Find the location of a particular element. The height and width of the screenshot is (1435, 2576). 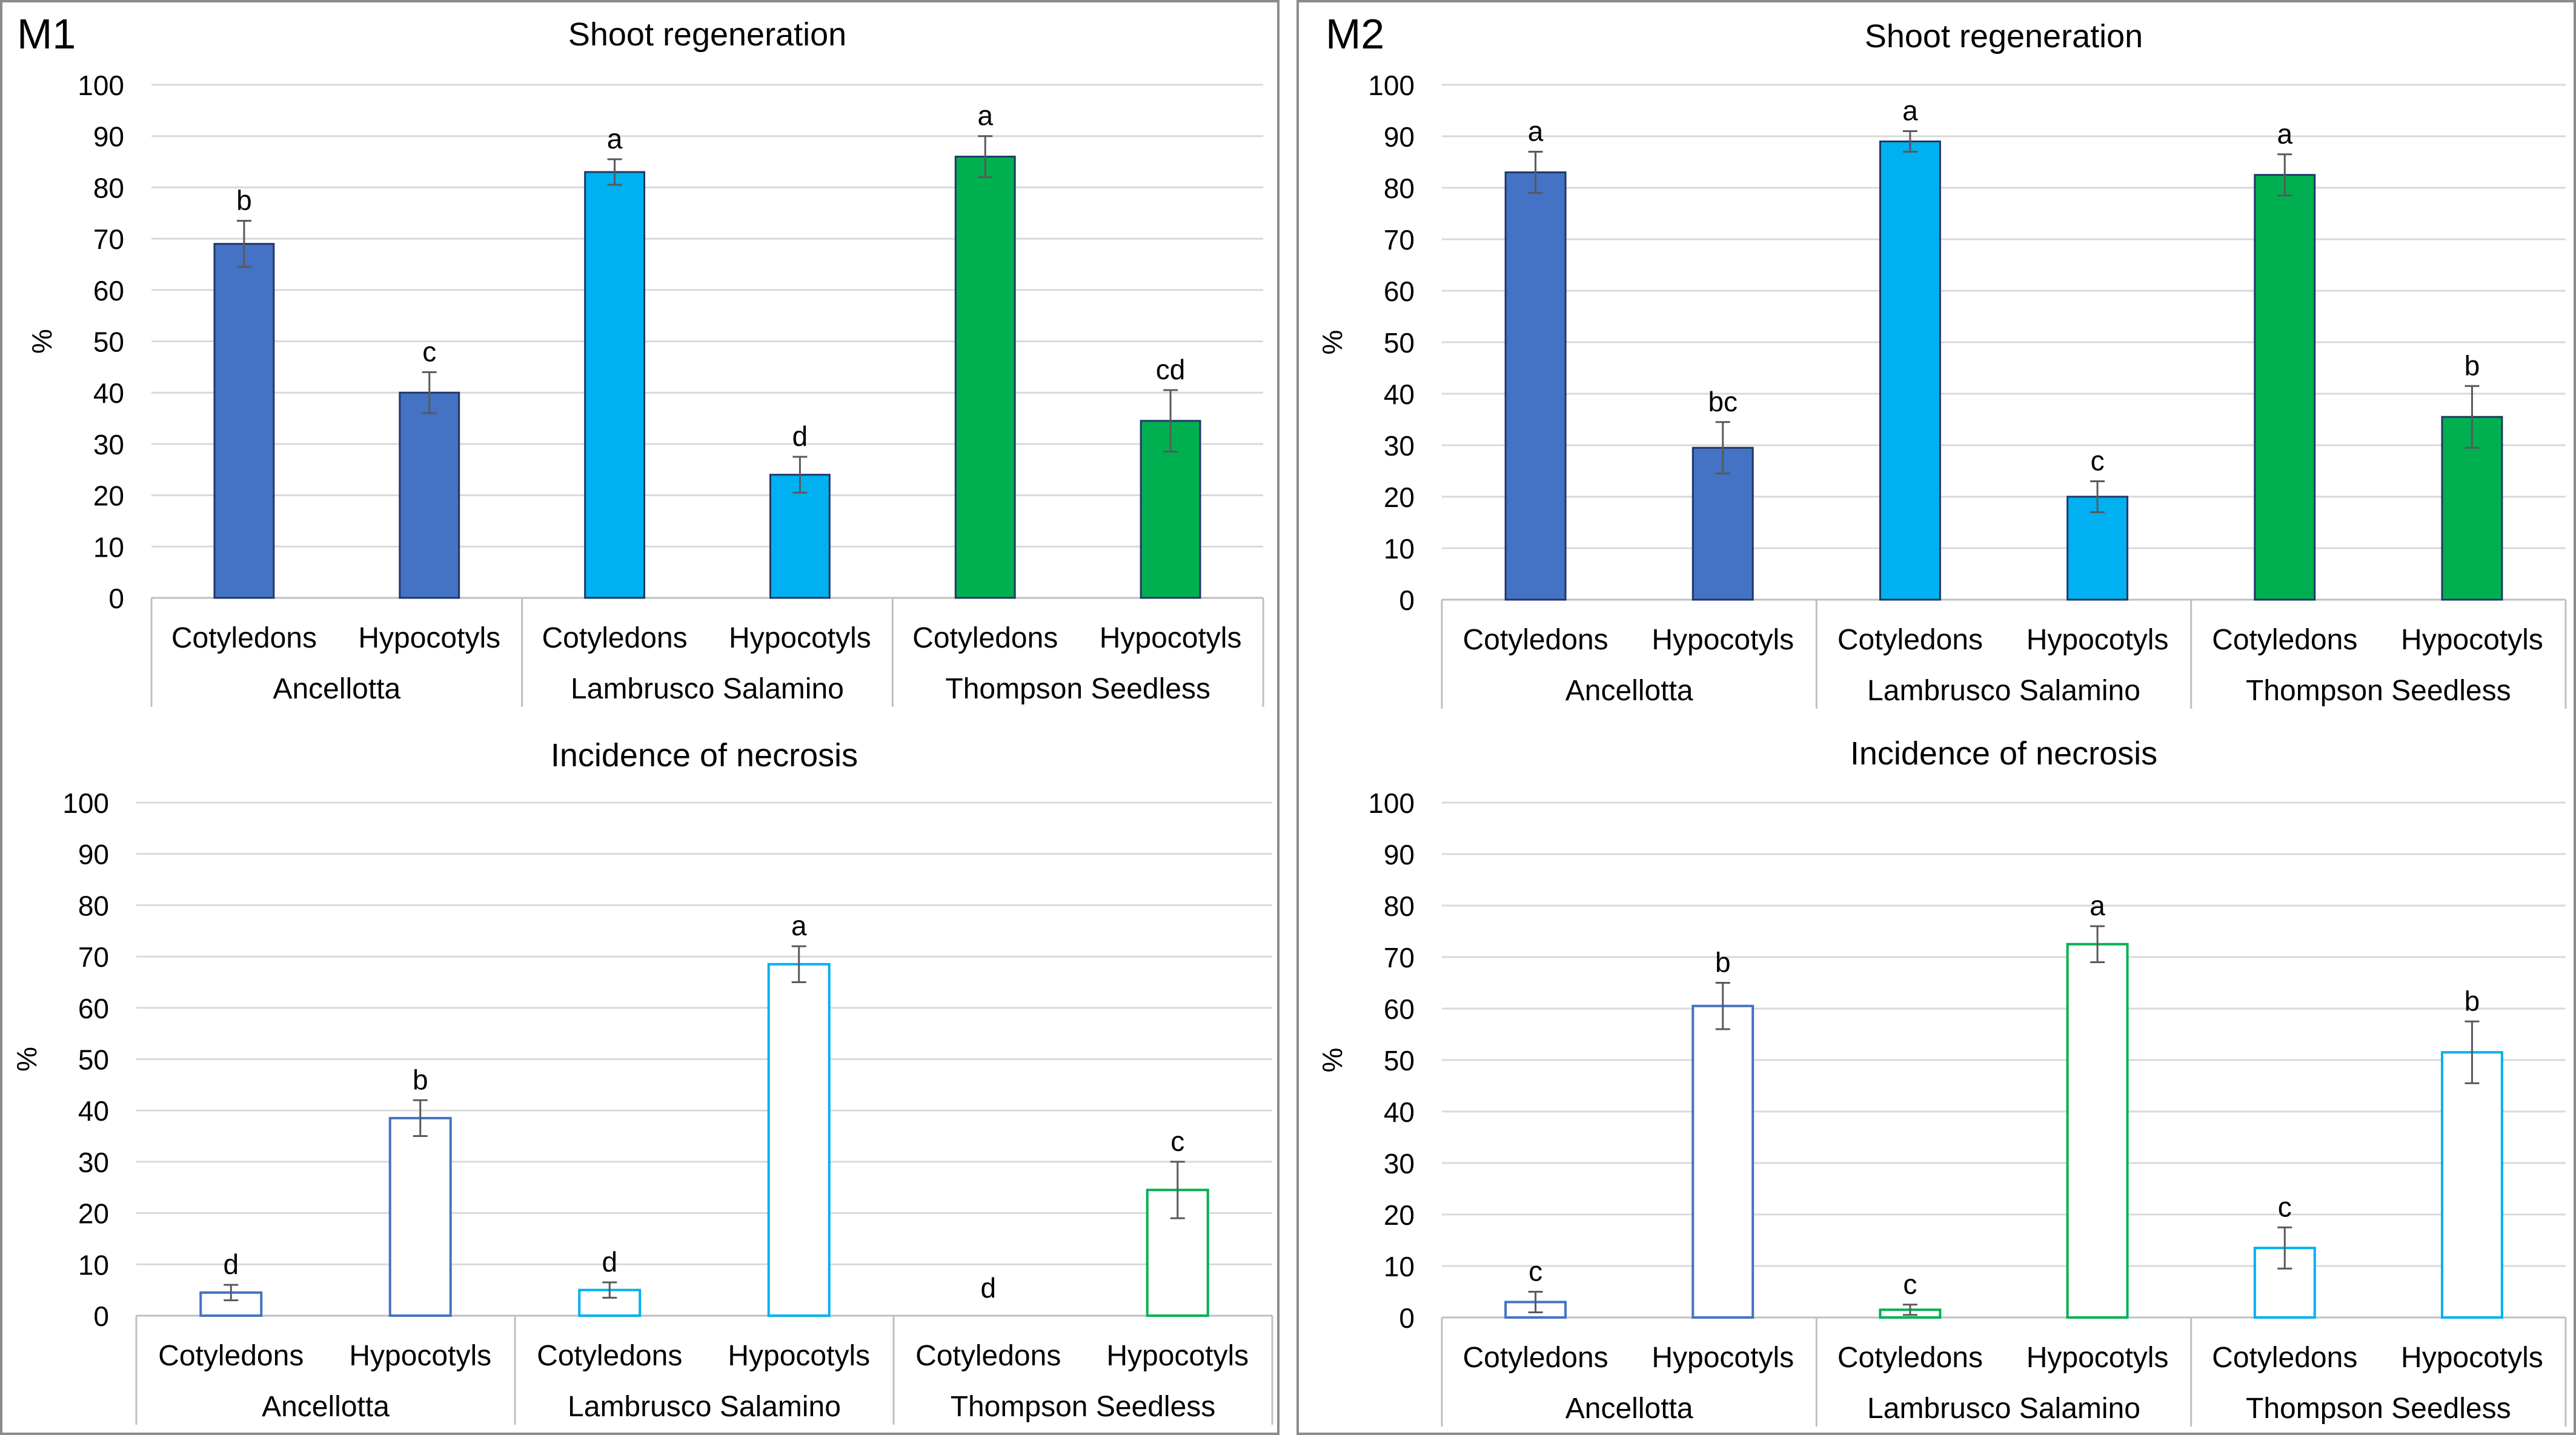

bar-ancellotta-cotyledons is located at coordinates (1535, 386).